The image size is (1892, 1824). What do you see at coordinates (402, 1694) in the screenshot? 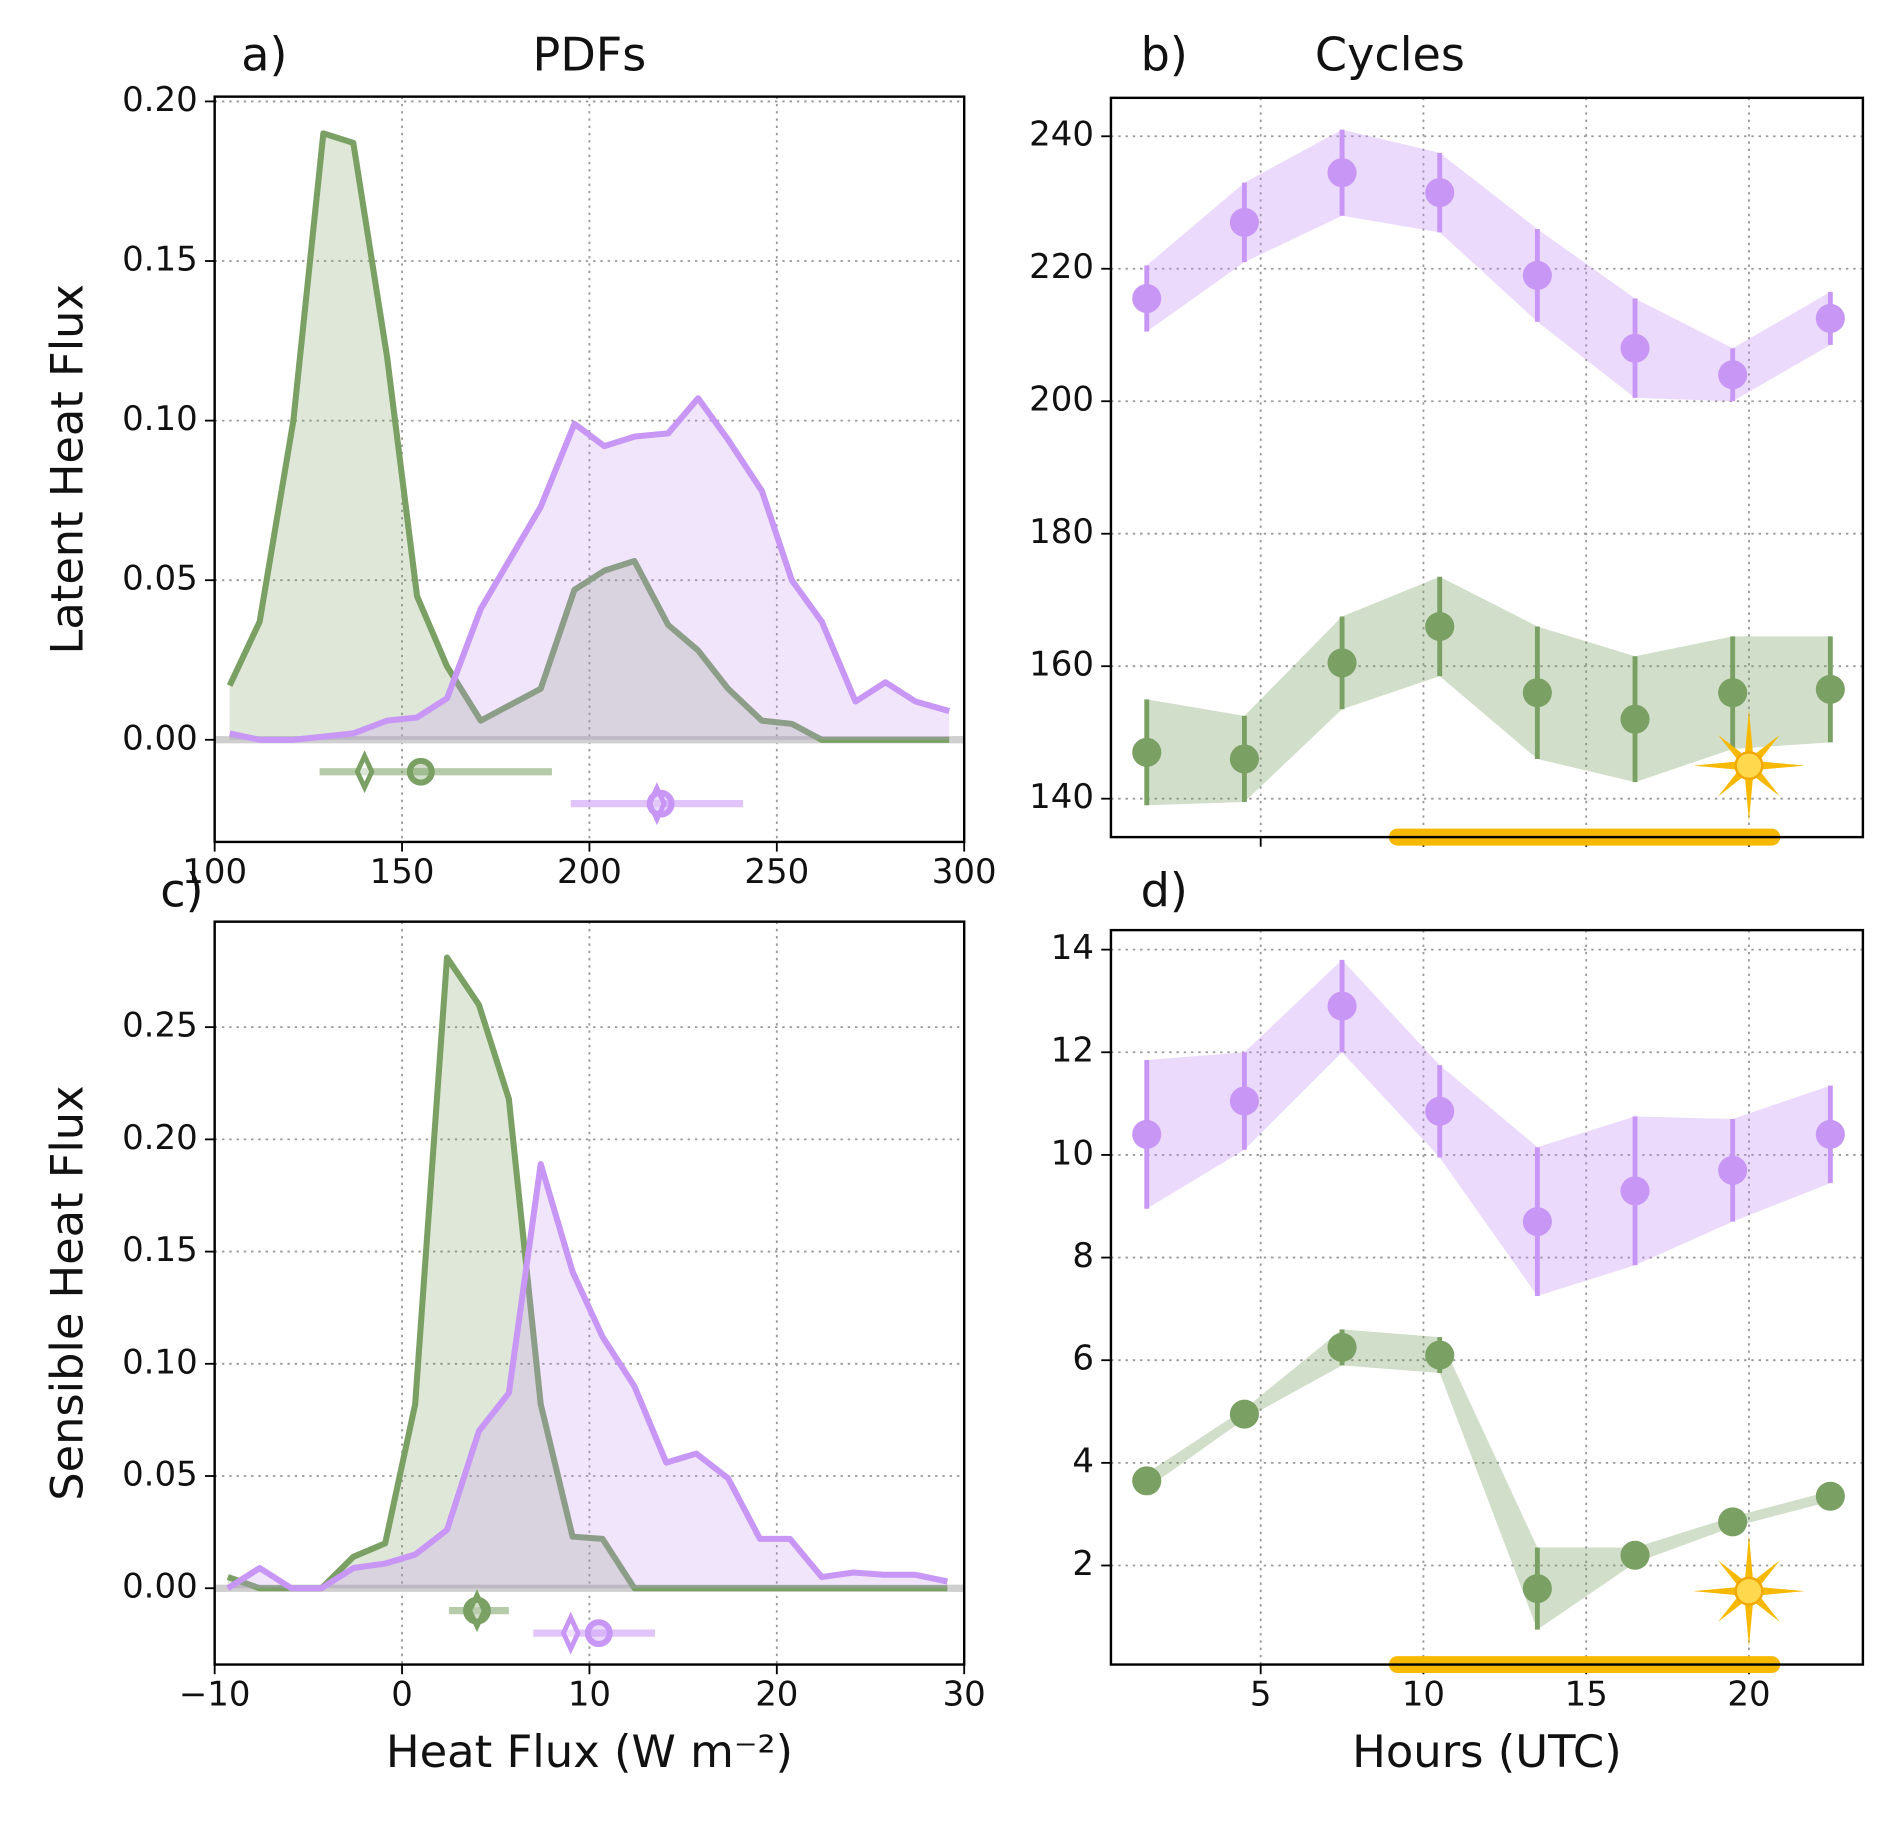
I see `x-tick-label: 0` at bounding box center [402, 1694].